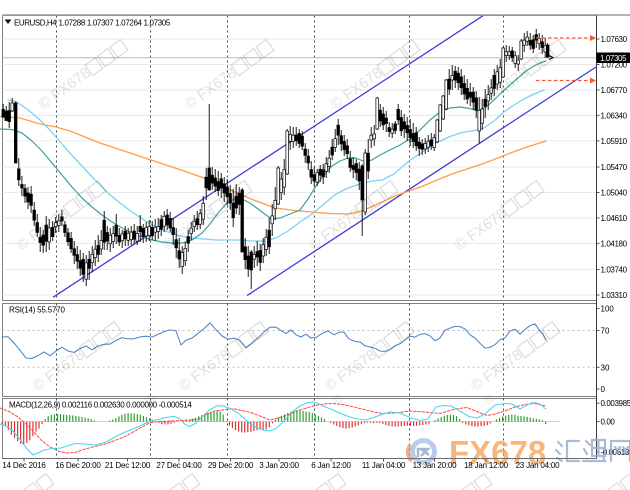  Describe the element at coordinates (497, 452) in the screenshot. I see `svg-text: FX678` at that location.